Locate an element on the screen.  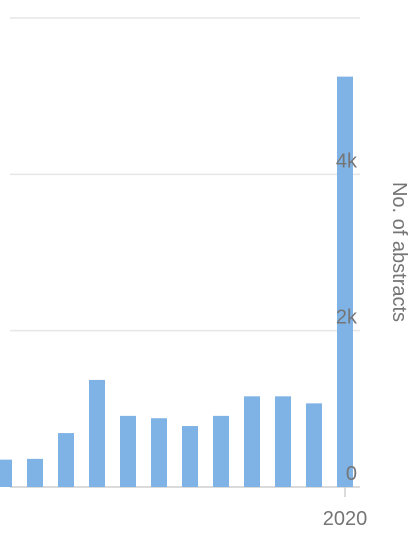
x-tick-label: 2020 is located at coordinates (345, 519).